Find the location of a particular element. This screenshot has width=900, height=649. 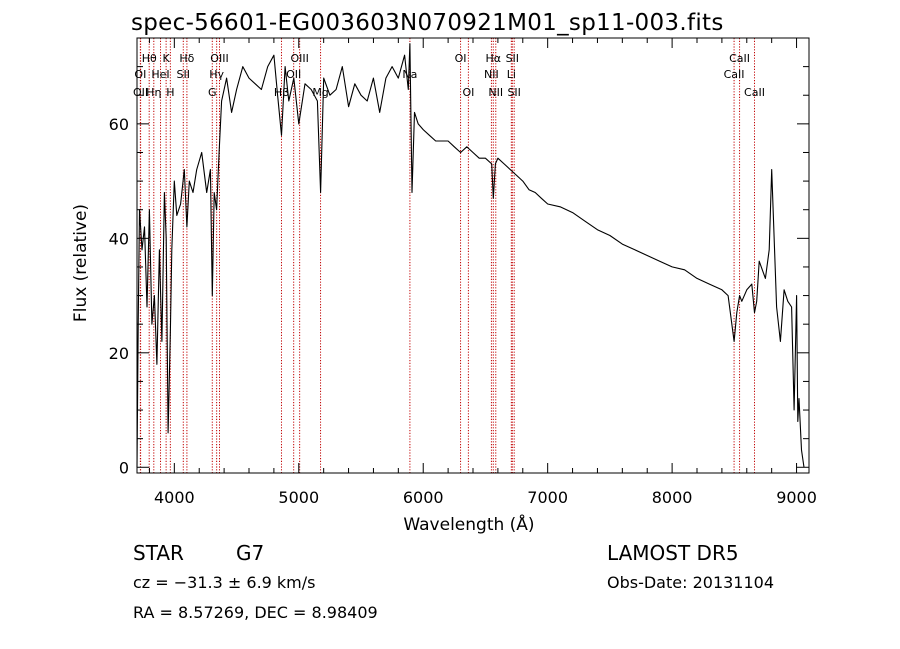

x-tick-label: 6000 is located at coordinates (423, 497).